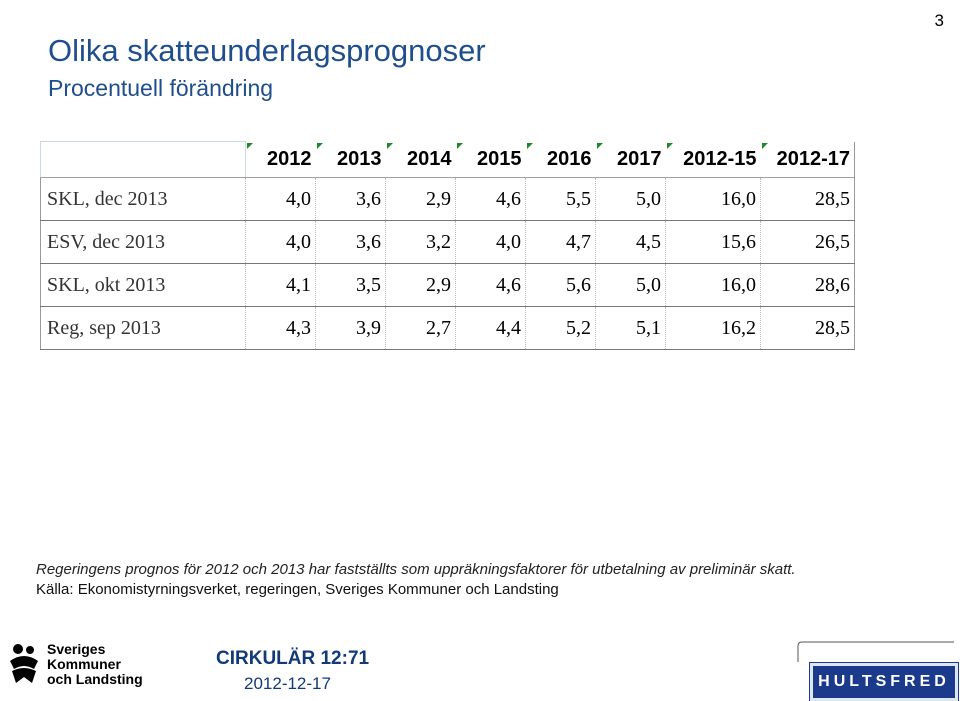 Image resolution: width=960 pixels, height=701 pixels. What do you see at coordinates (287, 683) in the screenshot?
I see `circular-date: 2012-12-17` at bounding box center [287, 683].